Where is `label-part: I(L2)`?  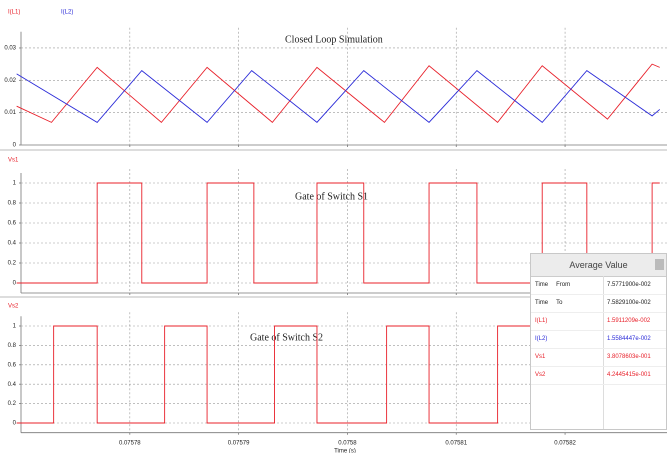 label-part: I(L2) is located at coordinates (541, 339).